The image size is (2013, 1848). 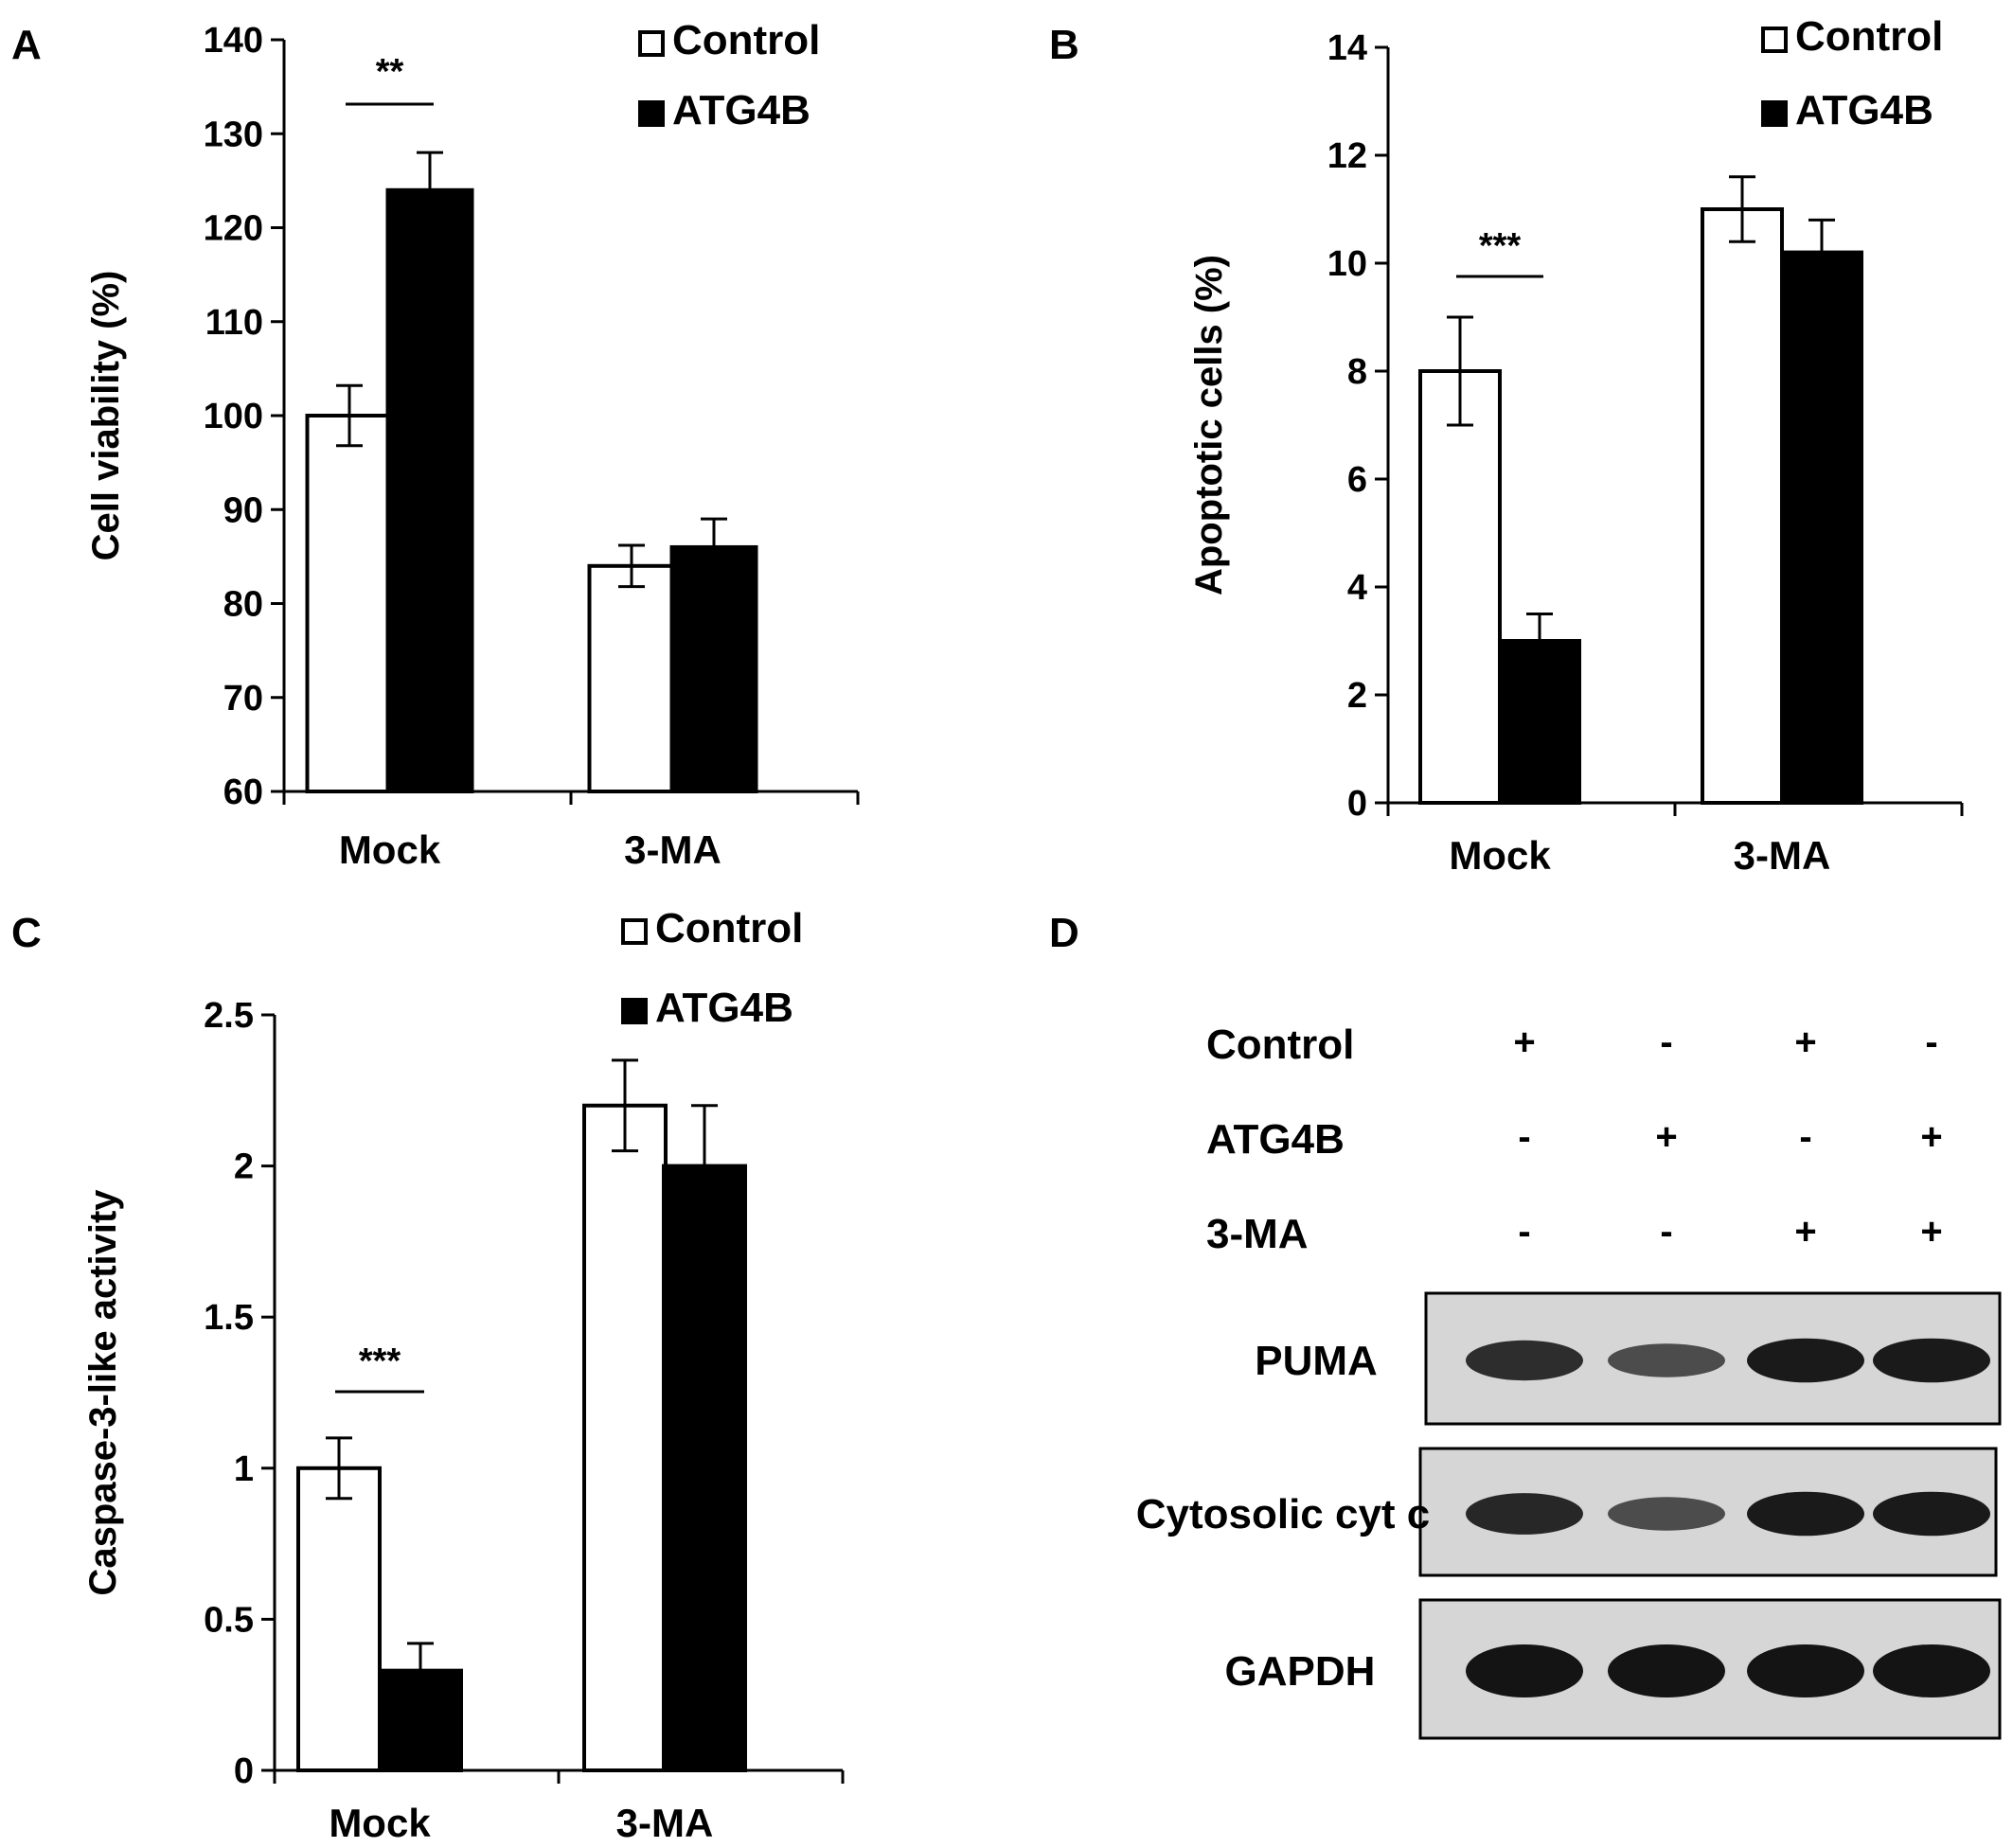 I want to click on panel-letter: D, so click(x=1064, y=933).